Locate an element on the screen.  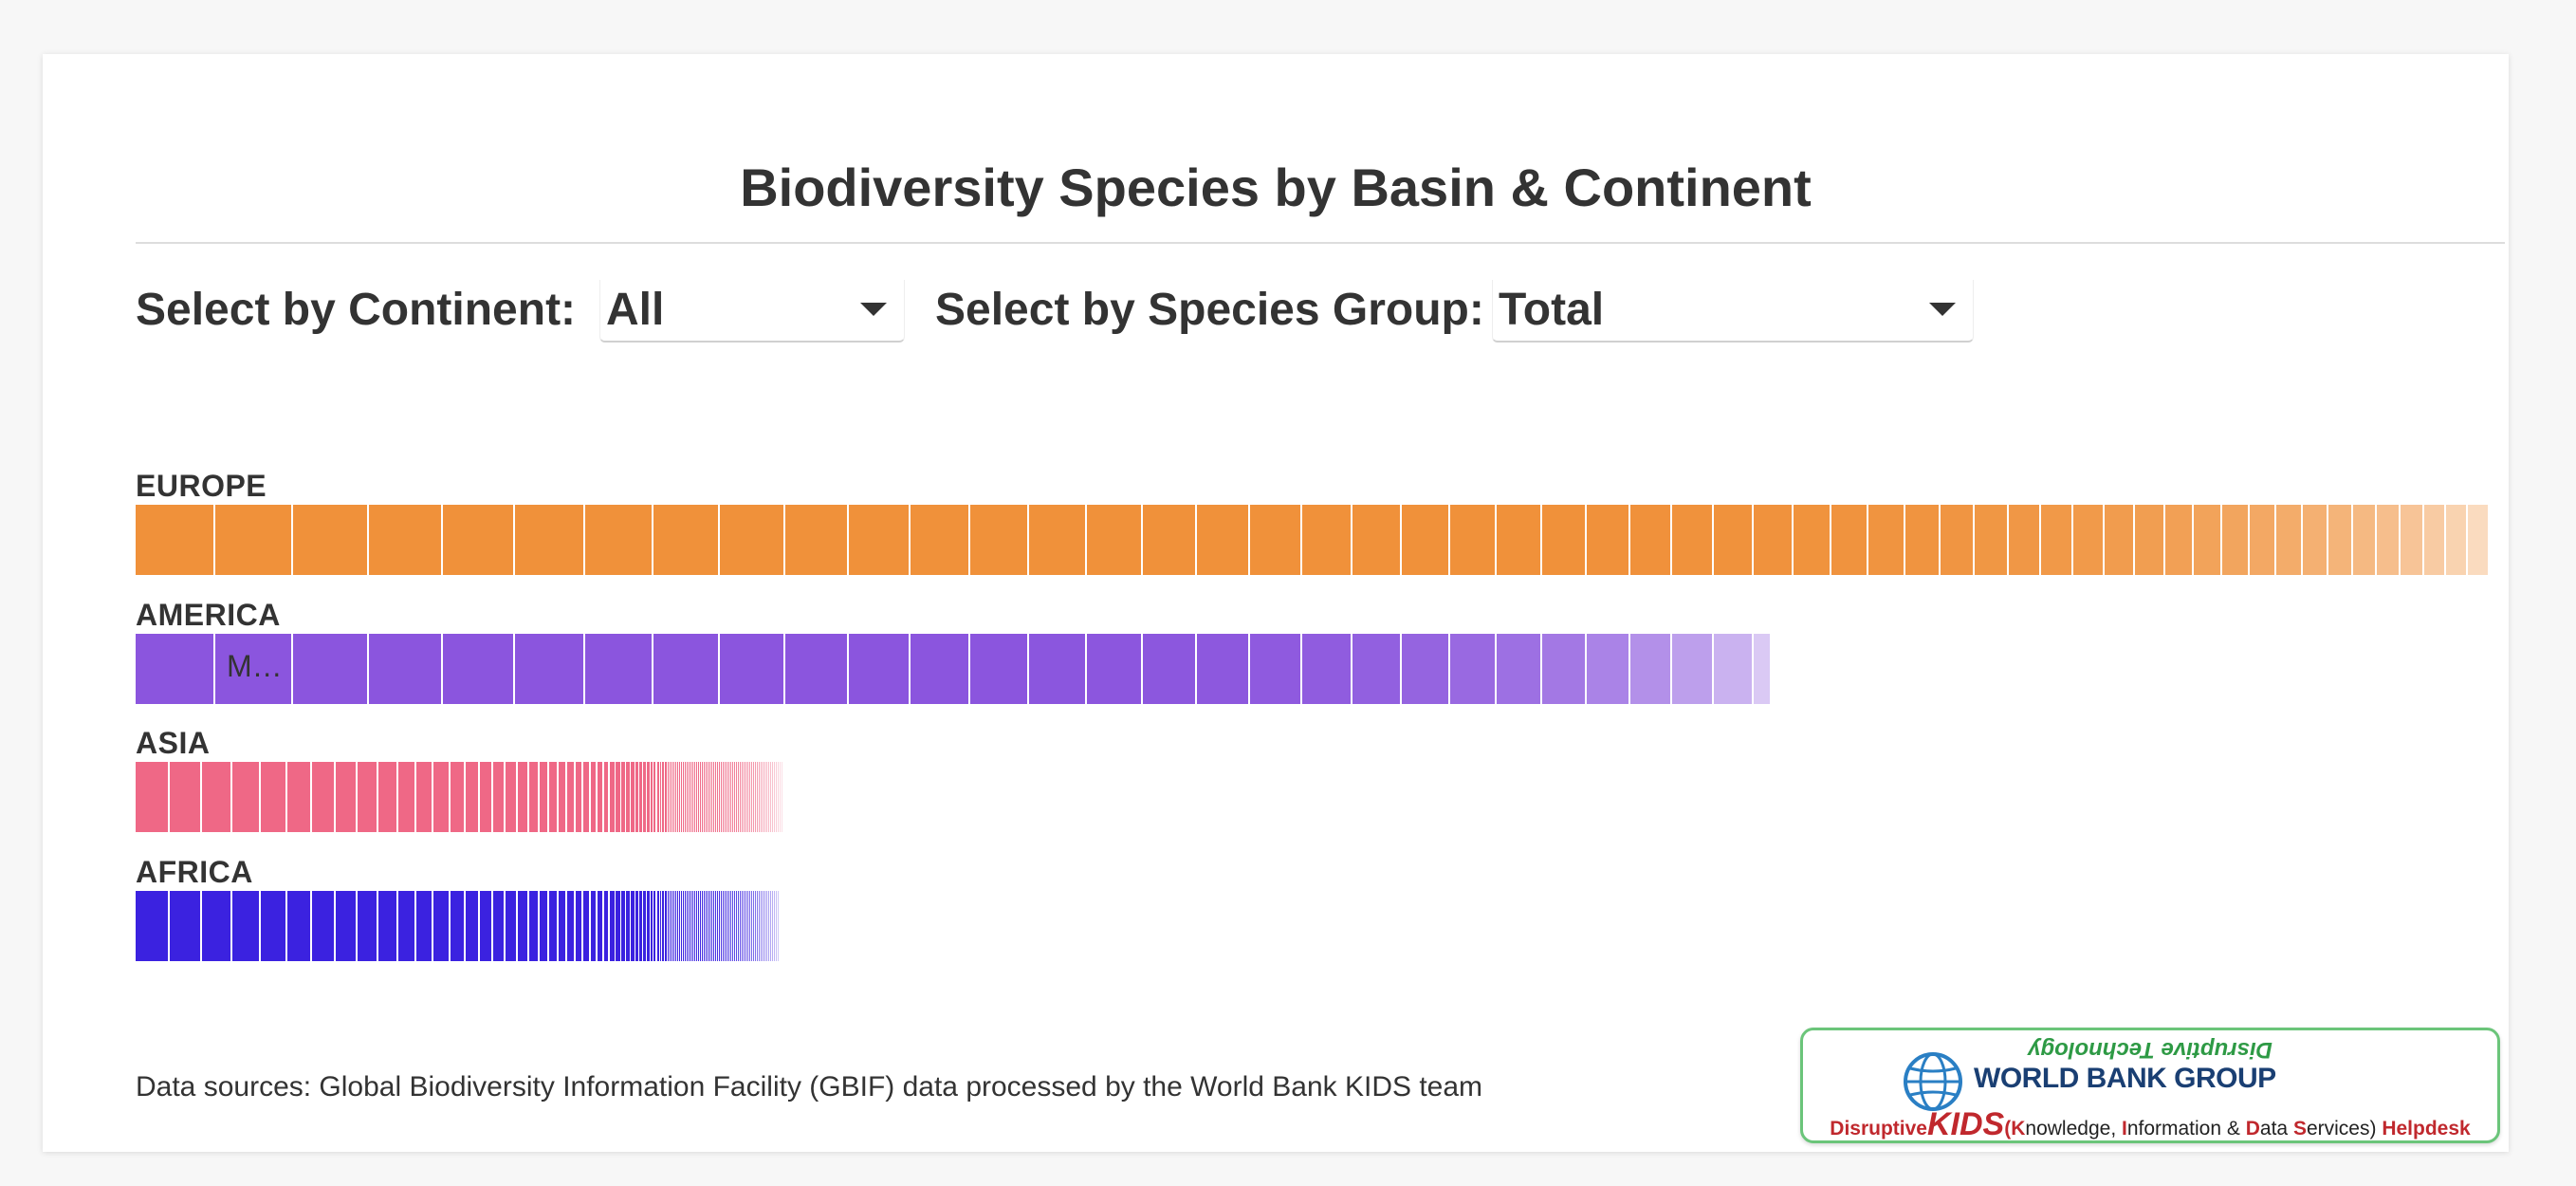
bar-africa is located at coordinates (459, 926).